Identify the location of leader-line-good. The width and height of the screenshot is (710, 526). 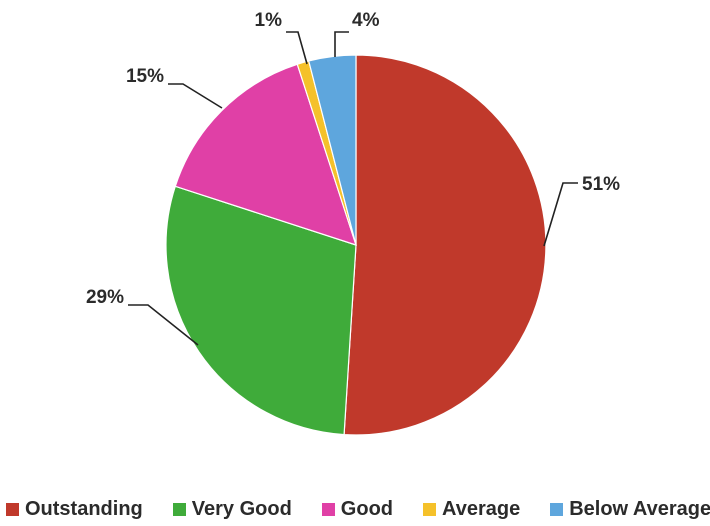
(195, 96).